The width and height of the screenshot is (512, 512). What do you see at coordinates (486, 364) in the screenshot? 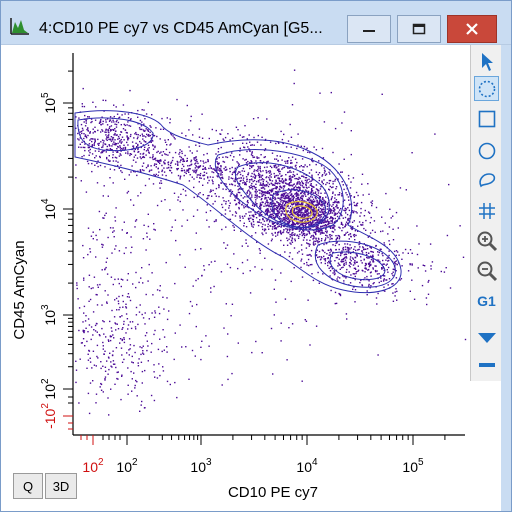
I see `collapse-button` at bounding box center [486, 364].